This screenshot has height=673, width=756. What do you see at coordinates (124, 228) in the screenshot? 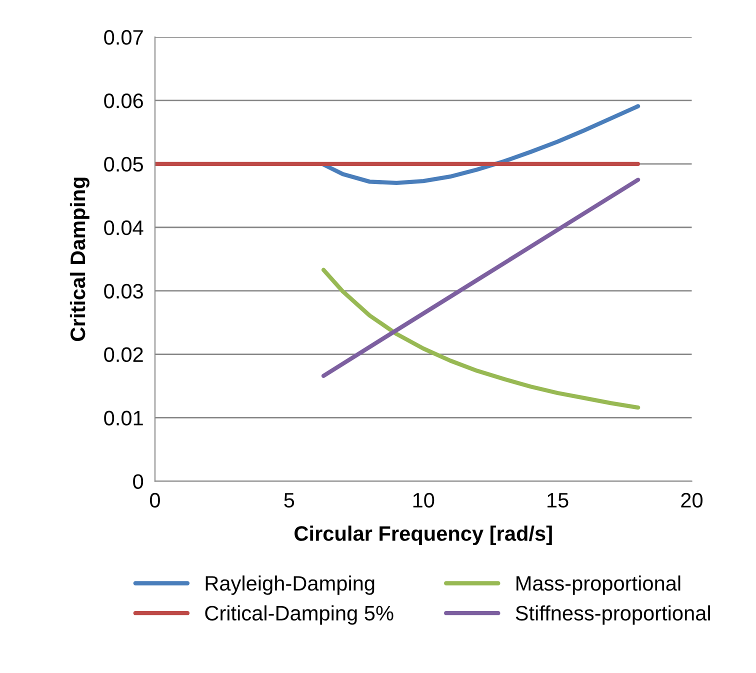
I see `y-tick-label: 0.04` at bounding box center [124, 228].